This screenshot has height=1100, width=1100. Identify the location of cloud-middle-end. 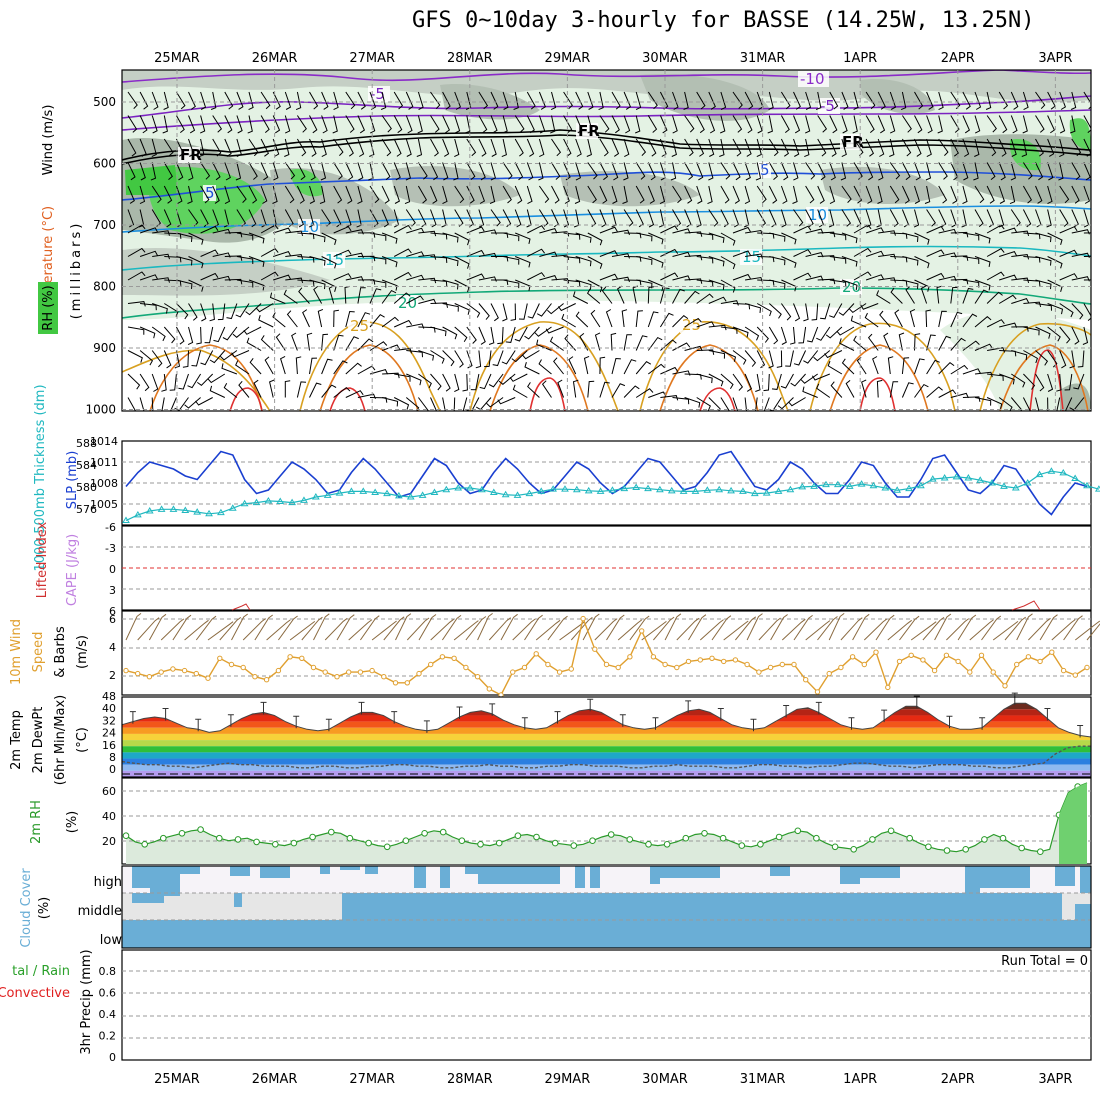
(1083, 912).